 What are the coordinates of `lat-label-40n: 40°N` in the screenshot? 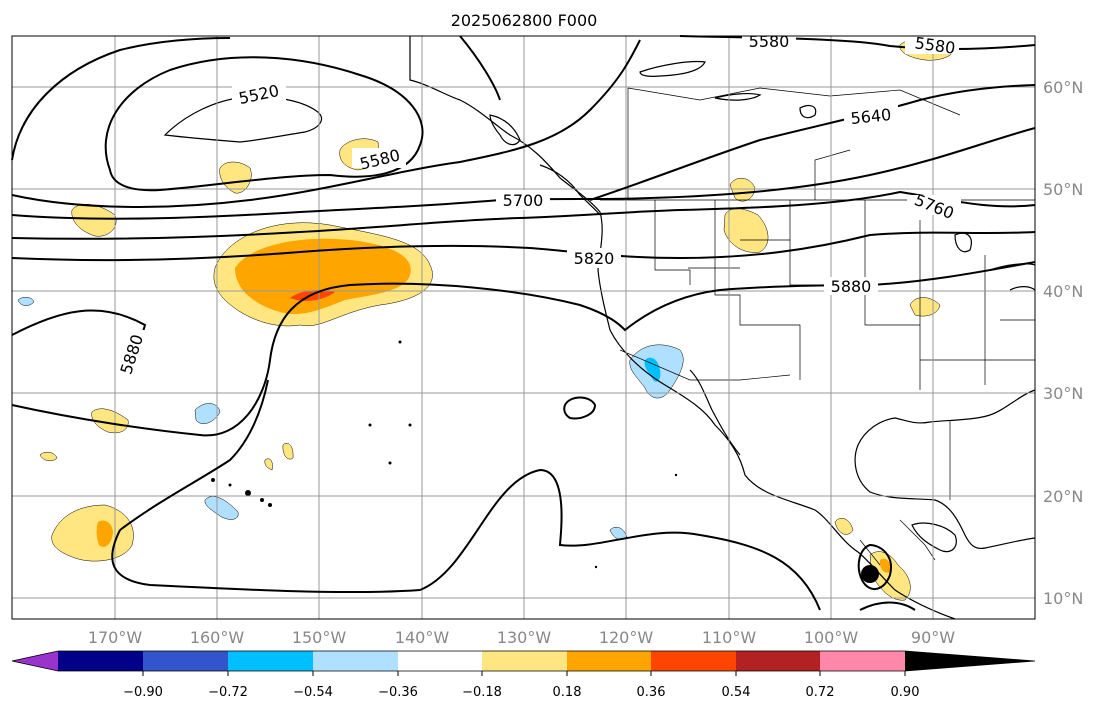 It's located at (1063, 291).